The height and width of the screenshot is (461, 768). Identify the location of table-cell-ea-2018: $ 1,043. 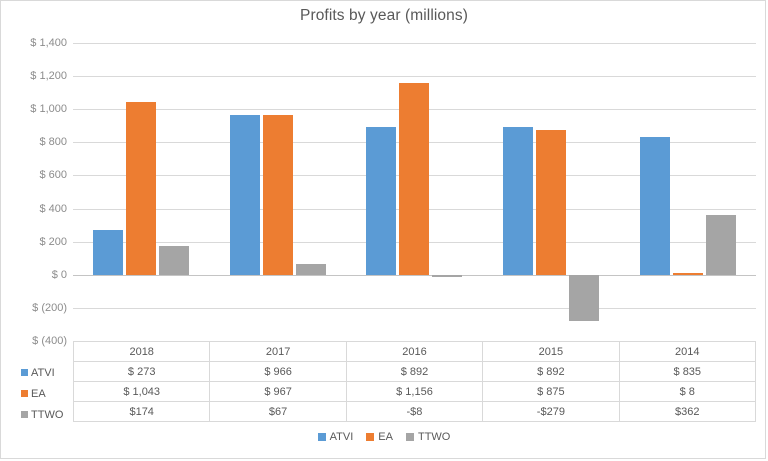
(141, 391).